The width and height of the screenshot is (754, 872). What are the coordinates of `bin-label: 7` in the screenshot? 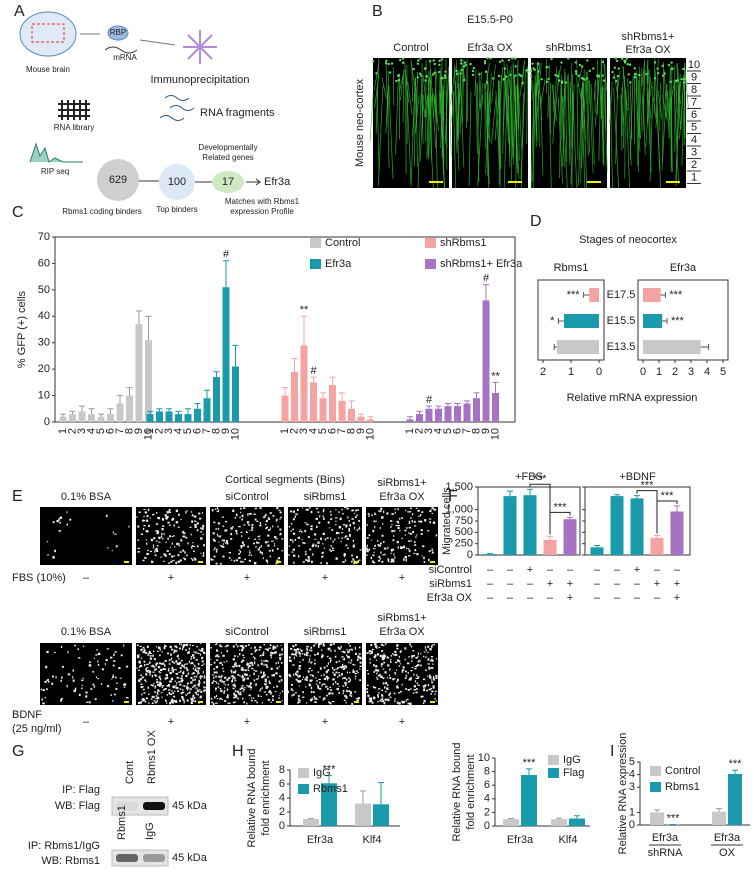 It's located at (694, 102).